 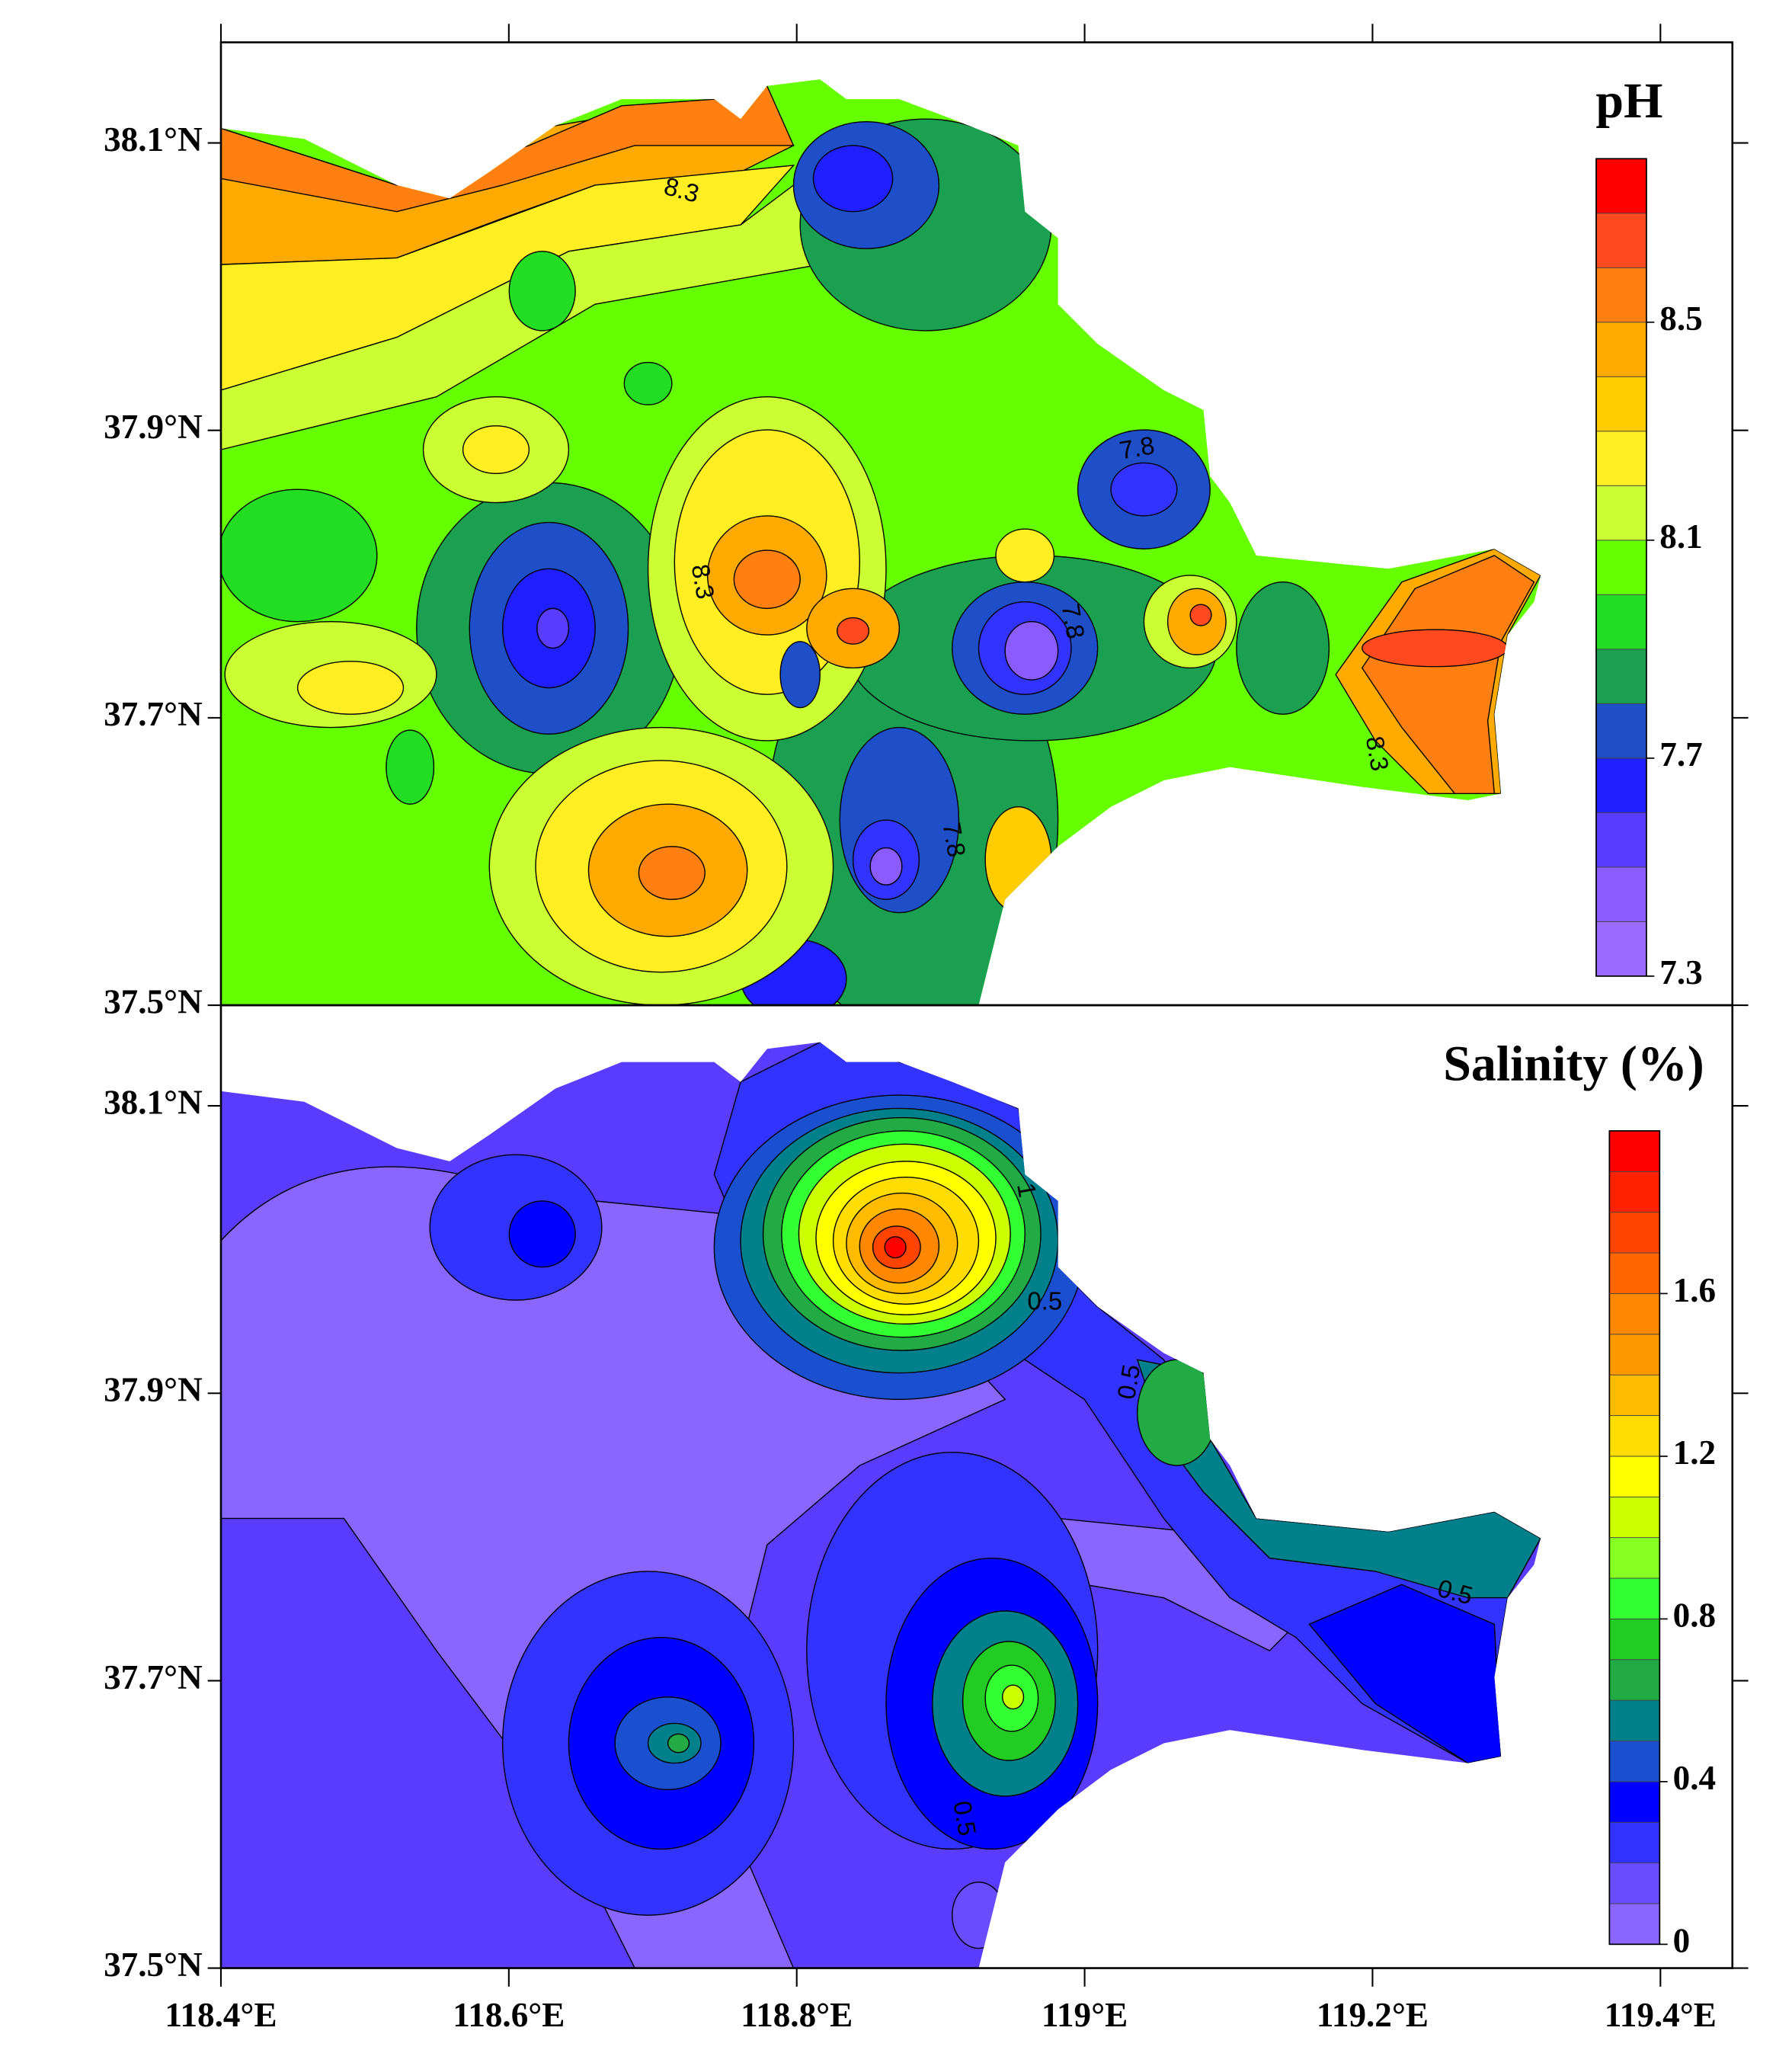 I want to click on x-tick-label: 118.6°E, so click(x=509, y=2015).